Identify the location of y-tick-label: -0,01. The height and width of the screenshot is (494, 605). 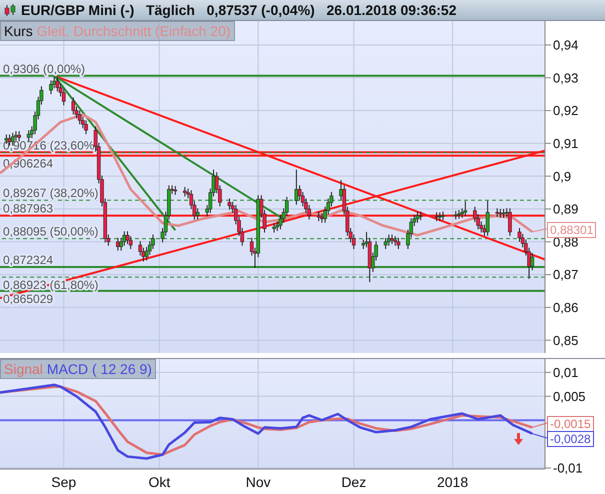
(568, 468).